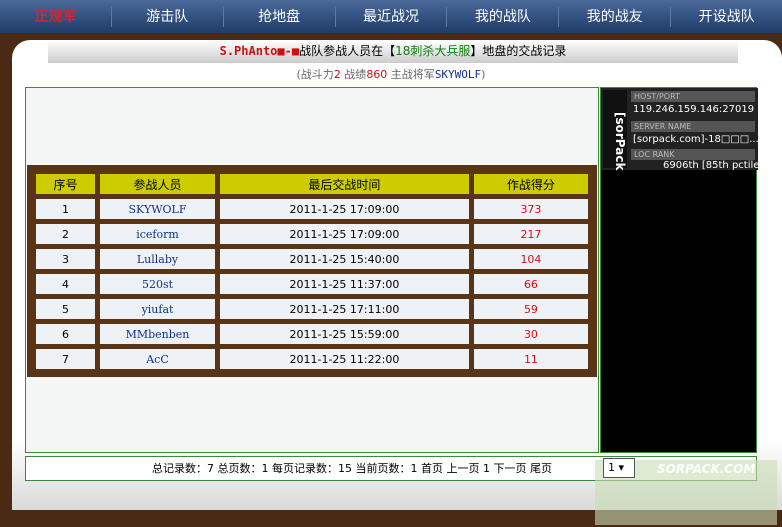  Describe the element at coordinates (483, 74) in the screenshot. I see `stat-label: )` at that location.